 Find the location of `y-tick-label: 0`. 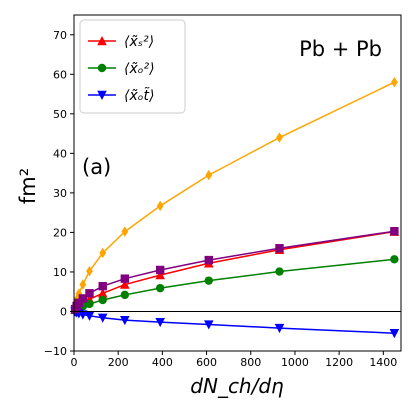

y-tick-label: 0 is located at coordinates (63, 311).